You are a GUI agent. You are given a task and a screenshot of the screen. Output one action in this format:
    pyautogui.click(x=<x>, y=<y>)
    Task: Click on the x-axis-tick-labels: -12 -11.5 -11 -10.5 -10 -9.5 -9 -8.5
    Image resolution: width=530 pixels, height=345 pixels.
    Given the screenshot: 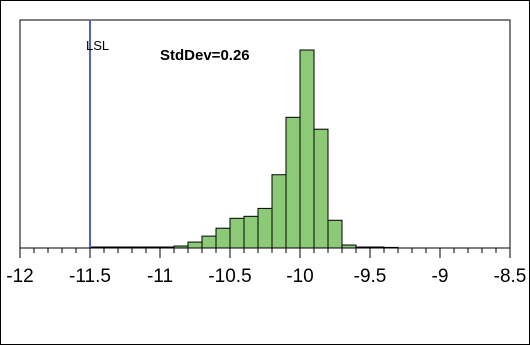 What is the action you would take?
    pyautogui.click(x=266, y=276)
    